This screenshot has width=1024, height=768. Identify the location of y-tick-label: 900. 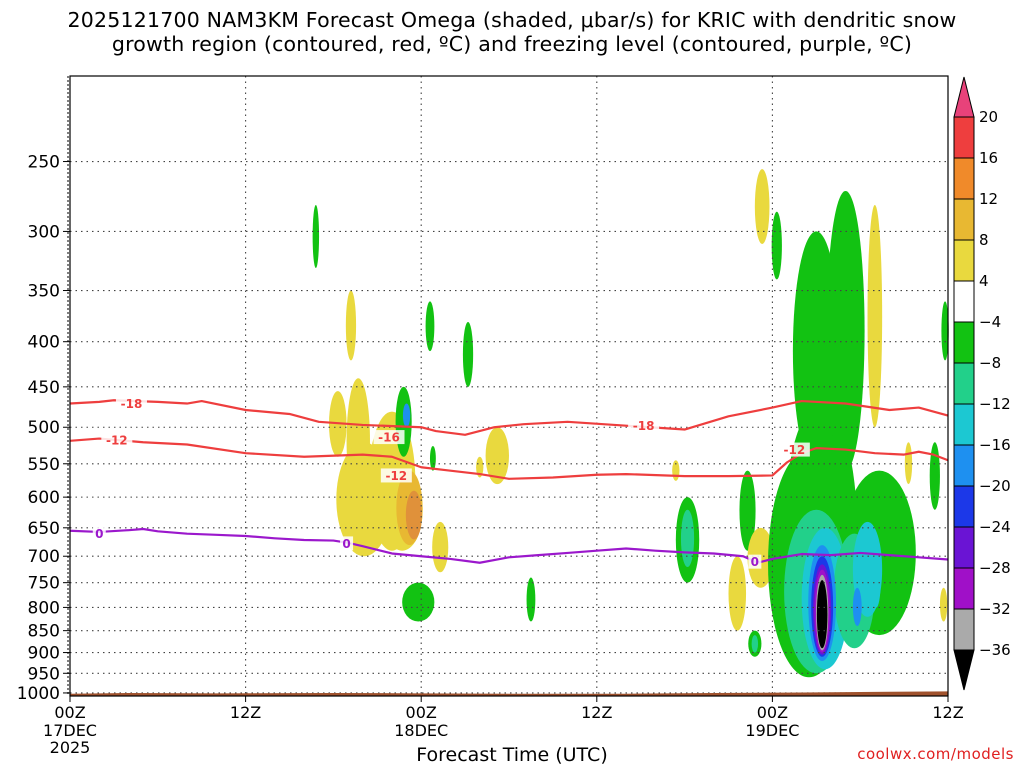
(44, 654).